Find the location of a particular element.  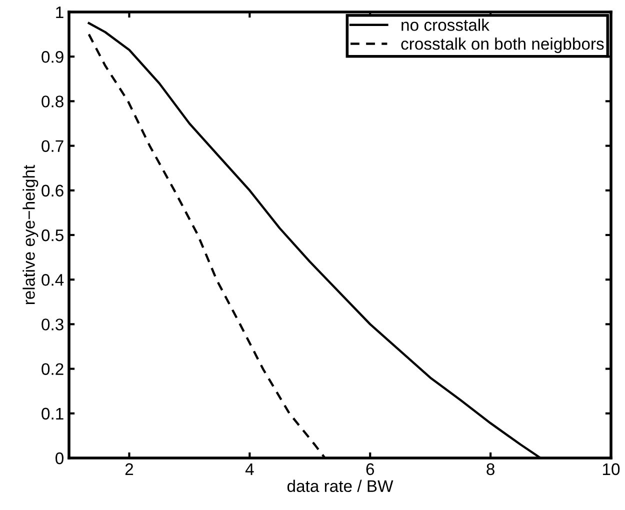

y-tick-label: 0 is located at coordinates (60, 458).